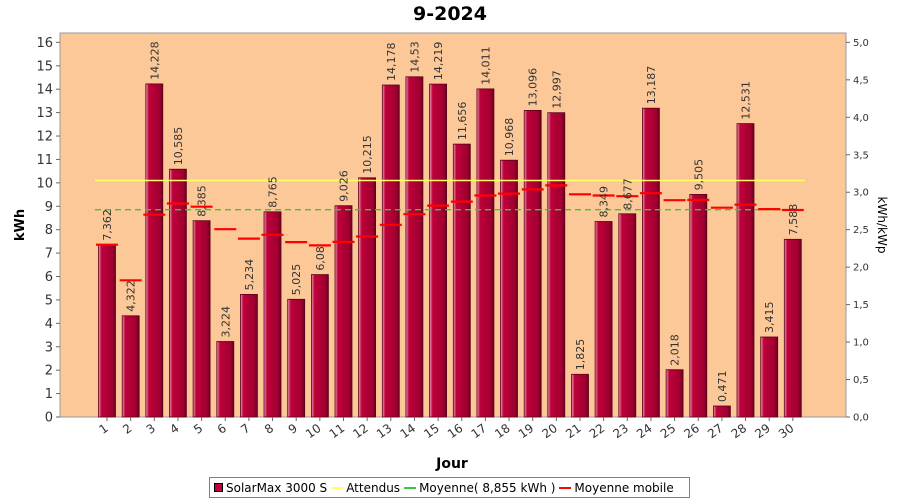  Describe the element at coordinates (245, 429) in the screenshot. I see `x-tick-label-day-7: 7` at that location.